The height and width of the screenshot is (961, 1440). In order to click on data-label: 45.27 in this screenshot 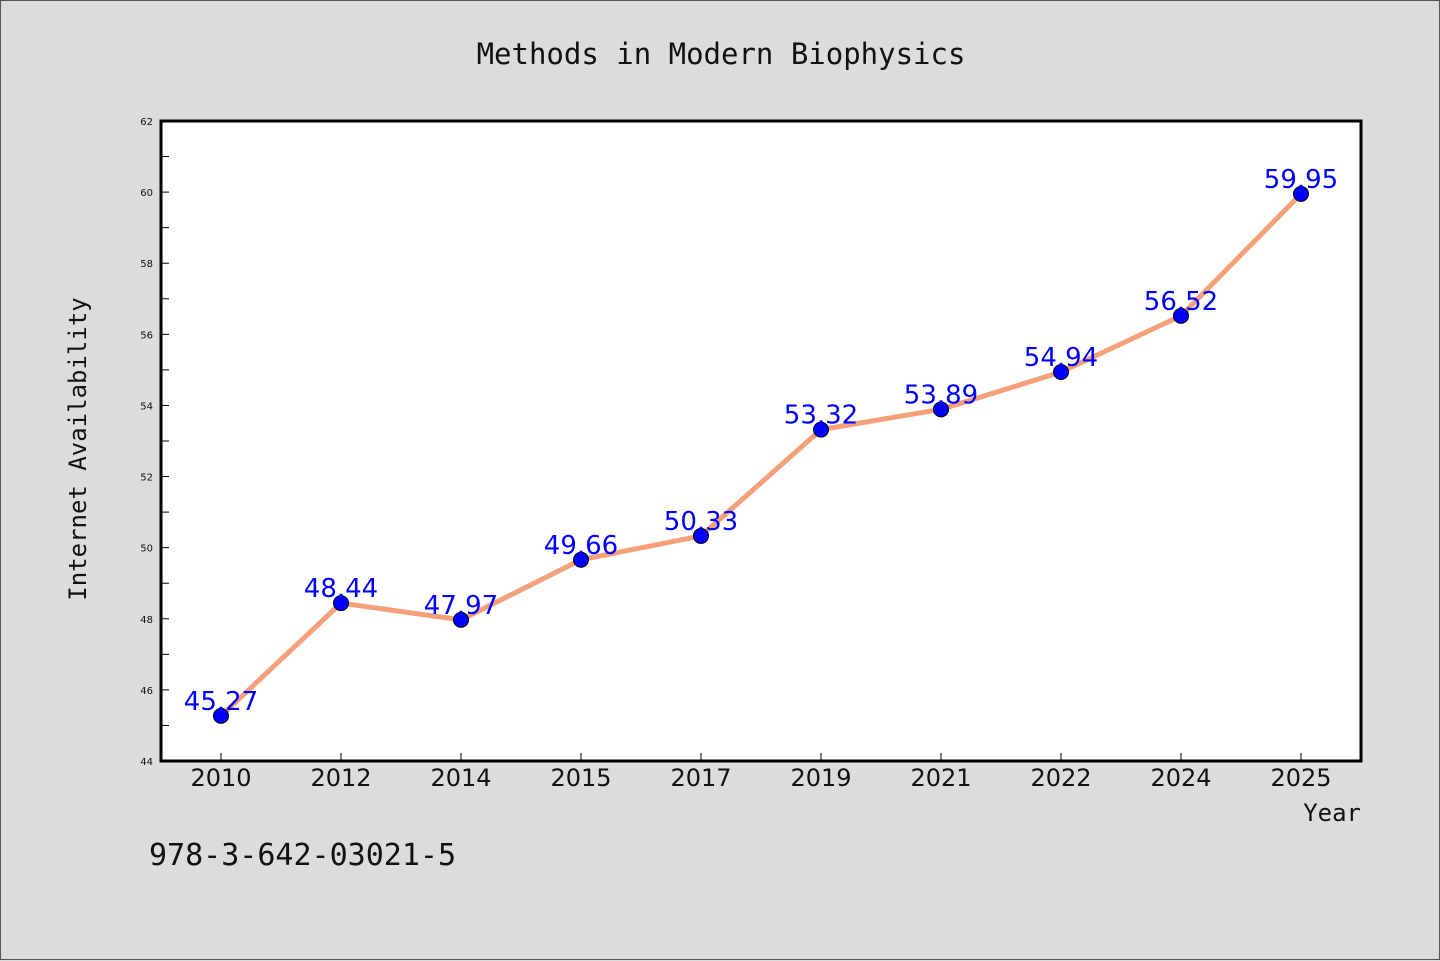, I will do `click(221, 702)`.